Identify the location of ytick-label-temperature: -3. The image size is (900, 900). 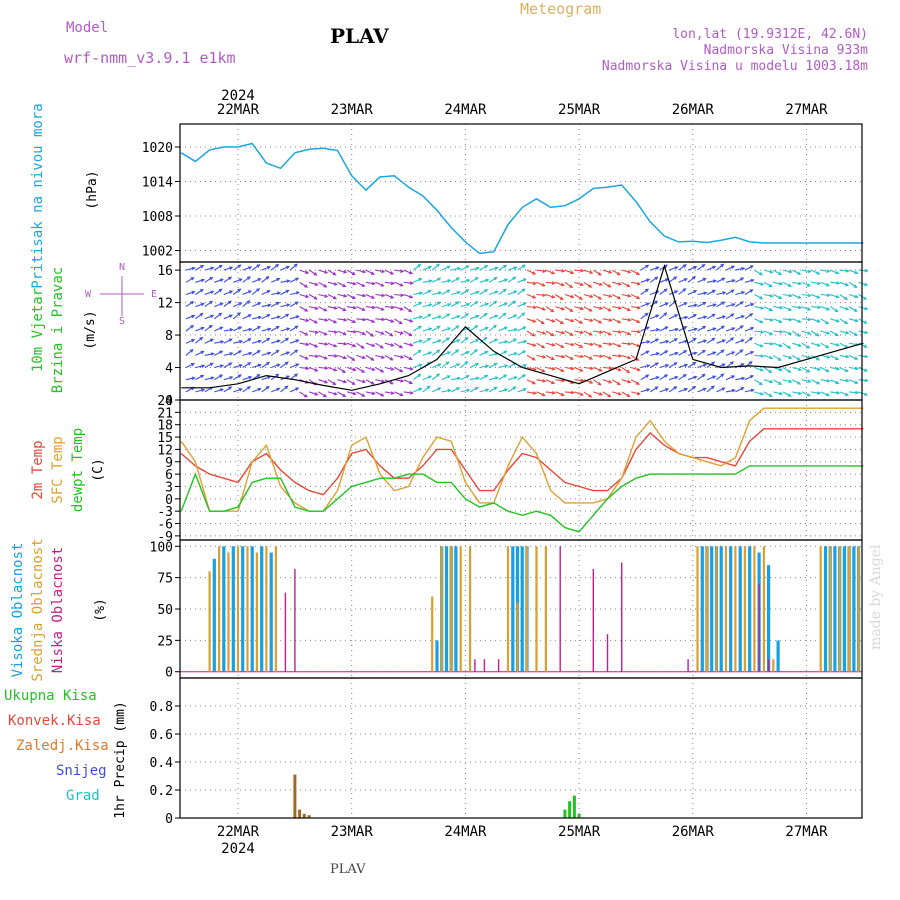
(165, 512).